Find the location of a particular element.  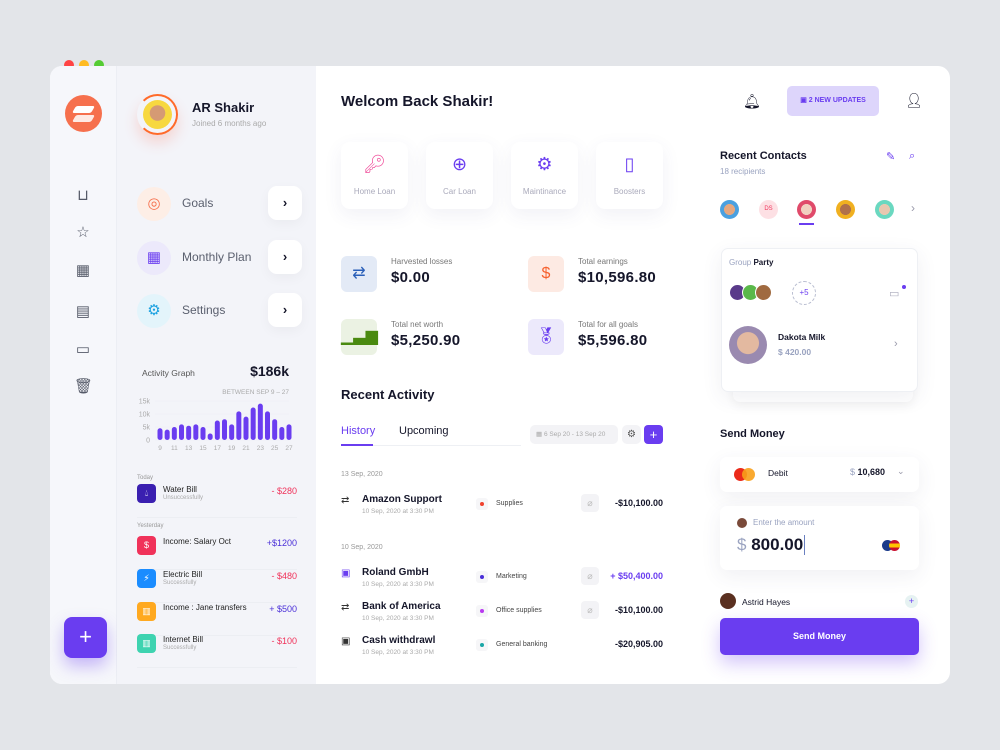

member-avatar is located at coordinates (763, 292).